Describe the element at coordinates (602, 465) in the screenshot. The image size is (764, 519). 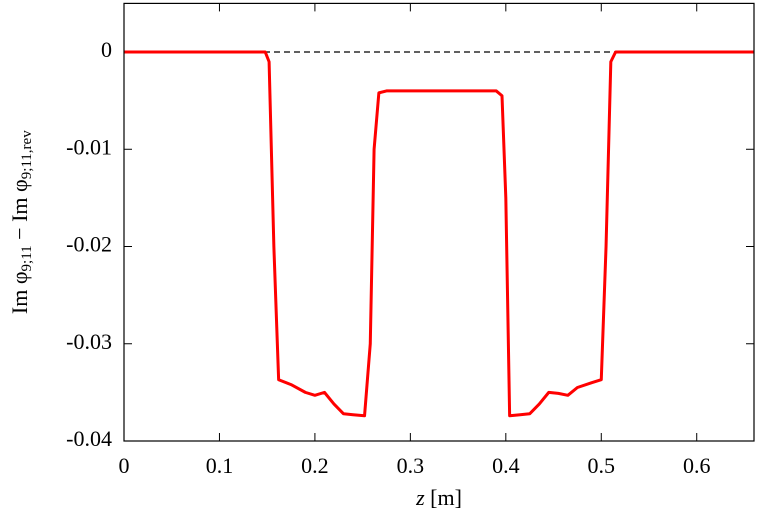
I see `x-tick-label: 0.5` at that location.